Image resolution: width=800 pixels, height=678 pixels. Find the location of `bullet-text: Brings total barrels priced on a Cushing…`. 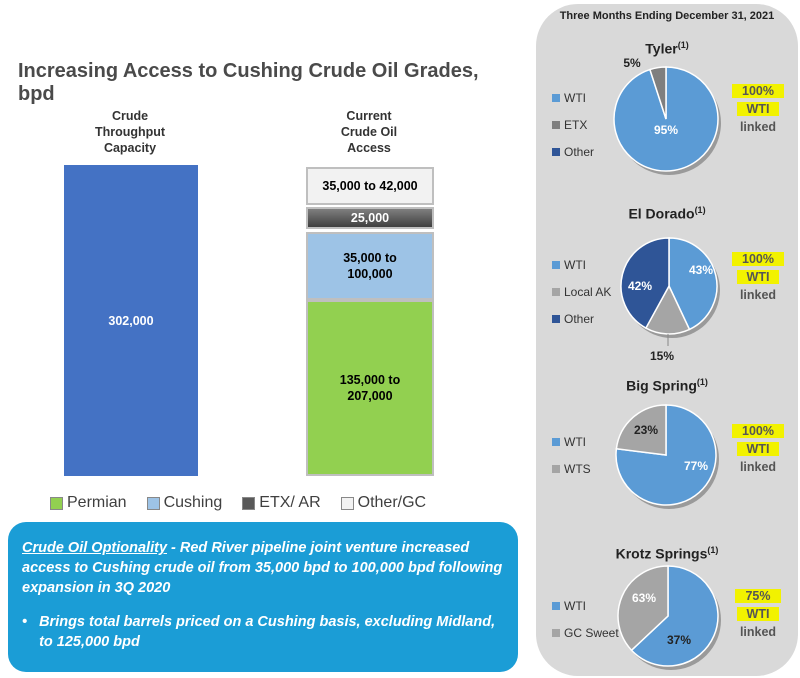

bullet-text: Brings total barrels priced on a Cushing… is located at coordinates (267, 632).